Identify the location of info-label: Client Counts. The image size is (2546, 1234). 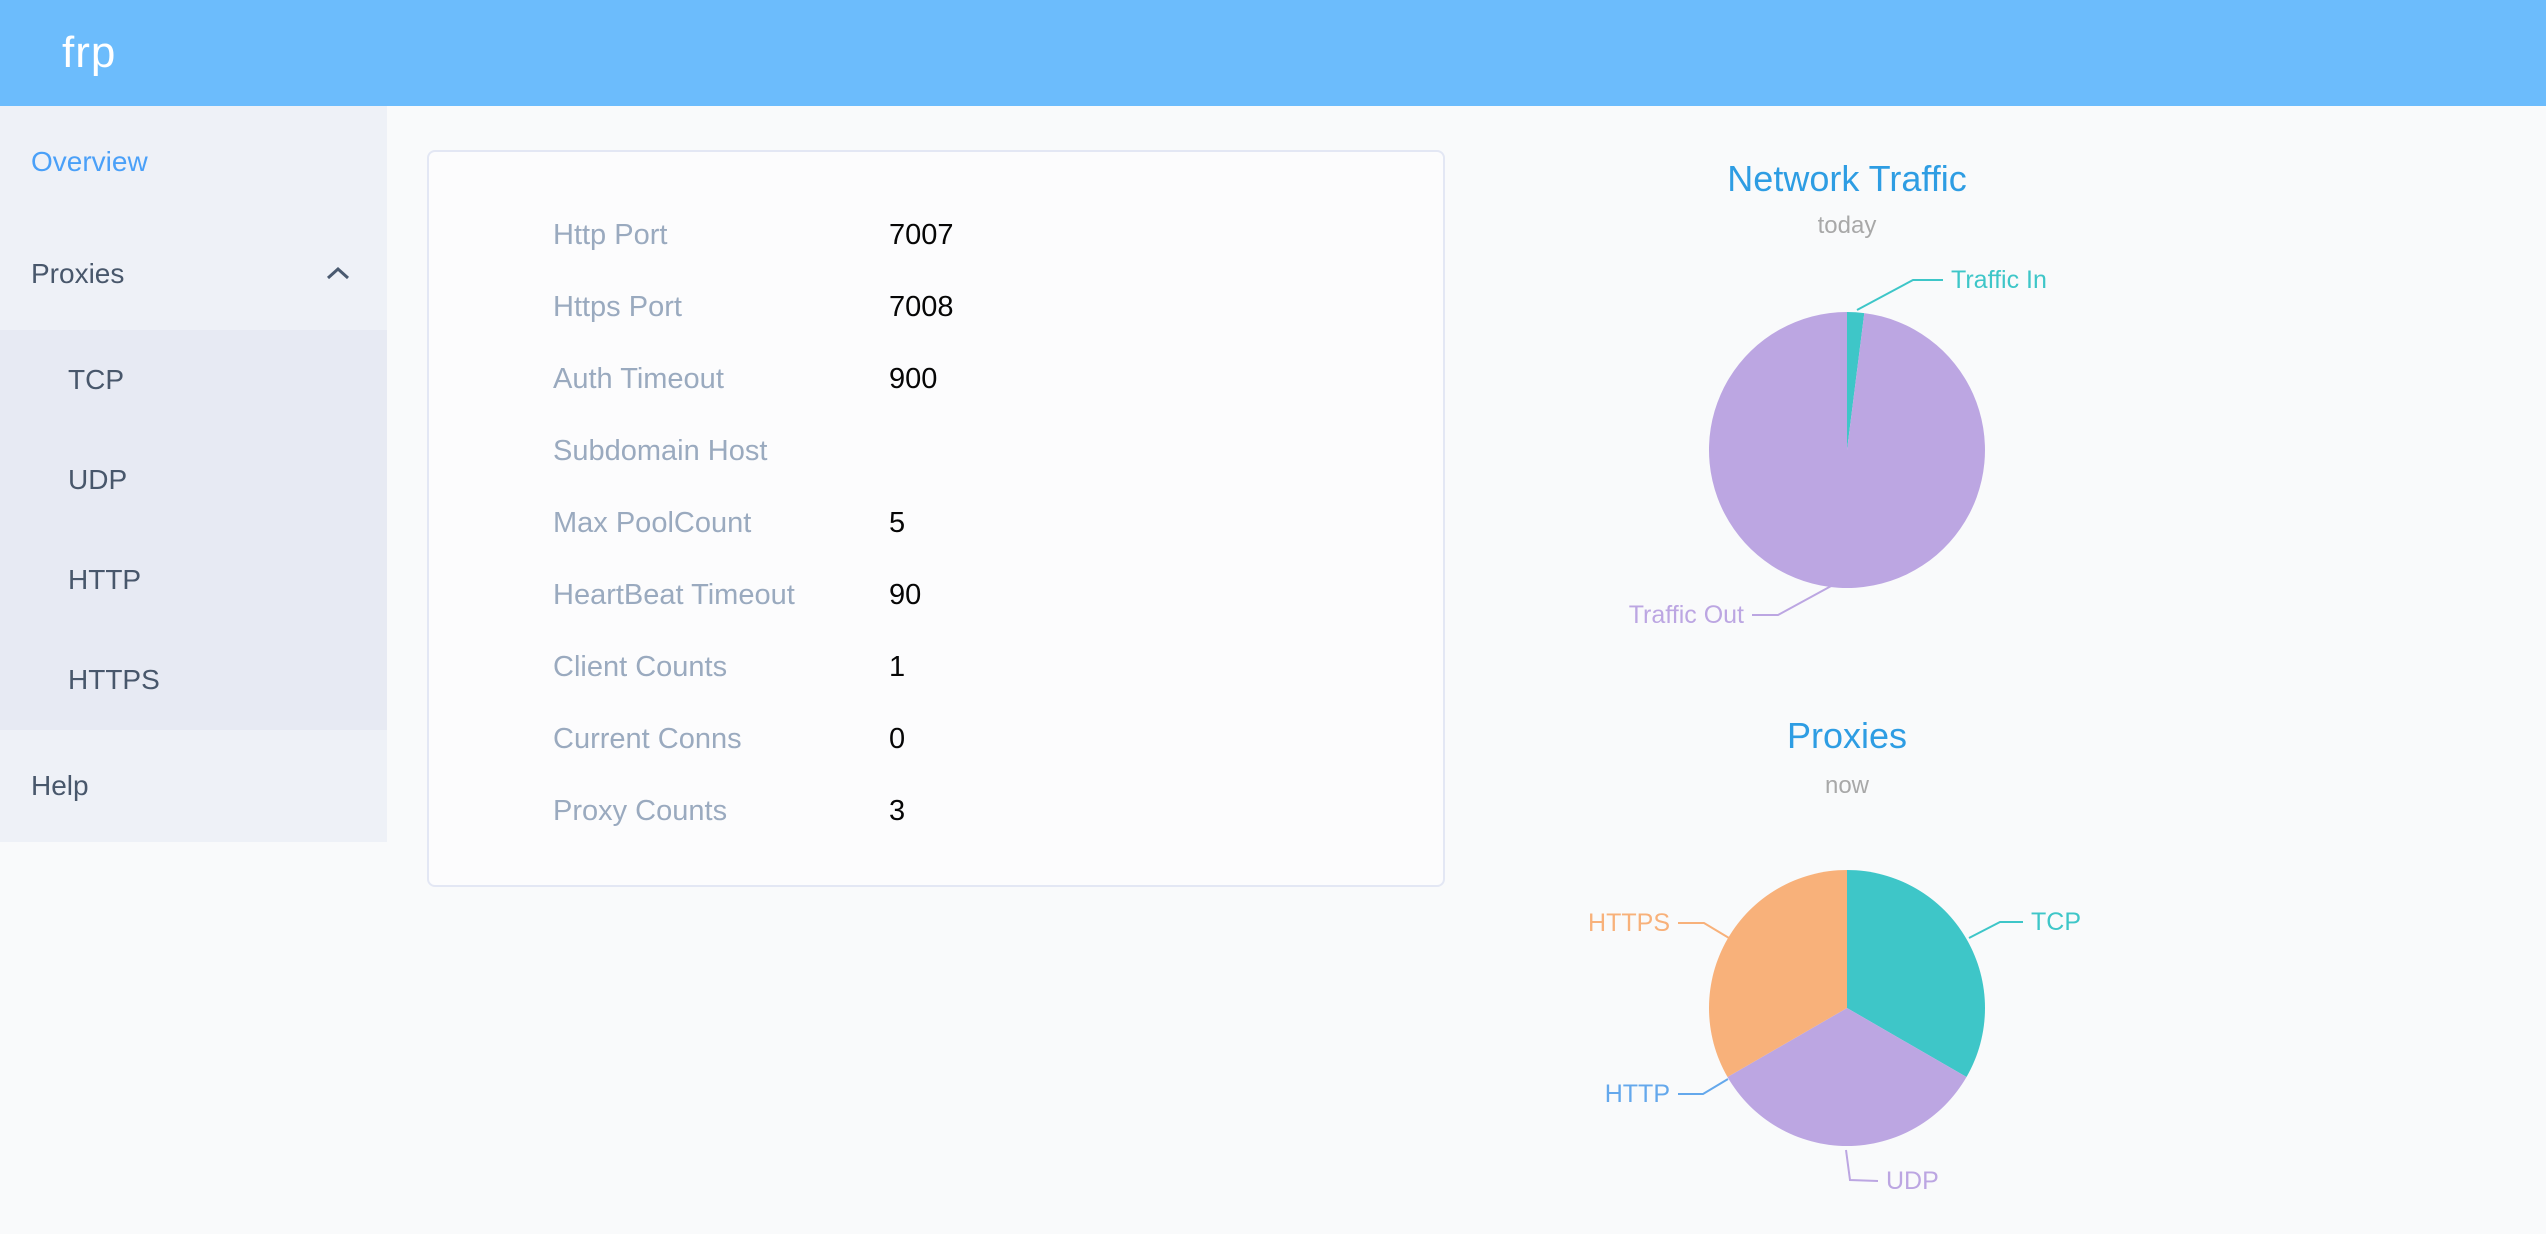
(640, 666).